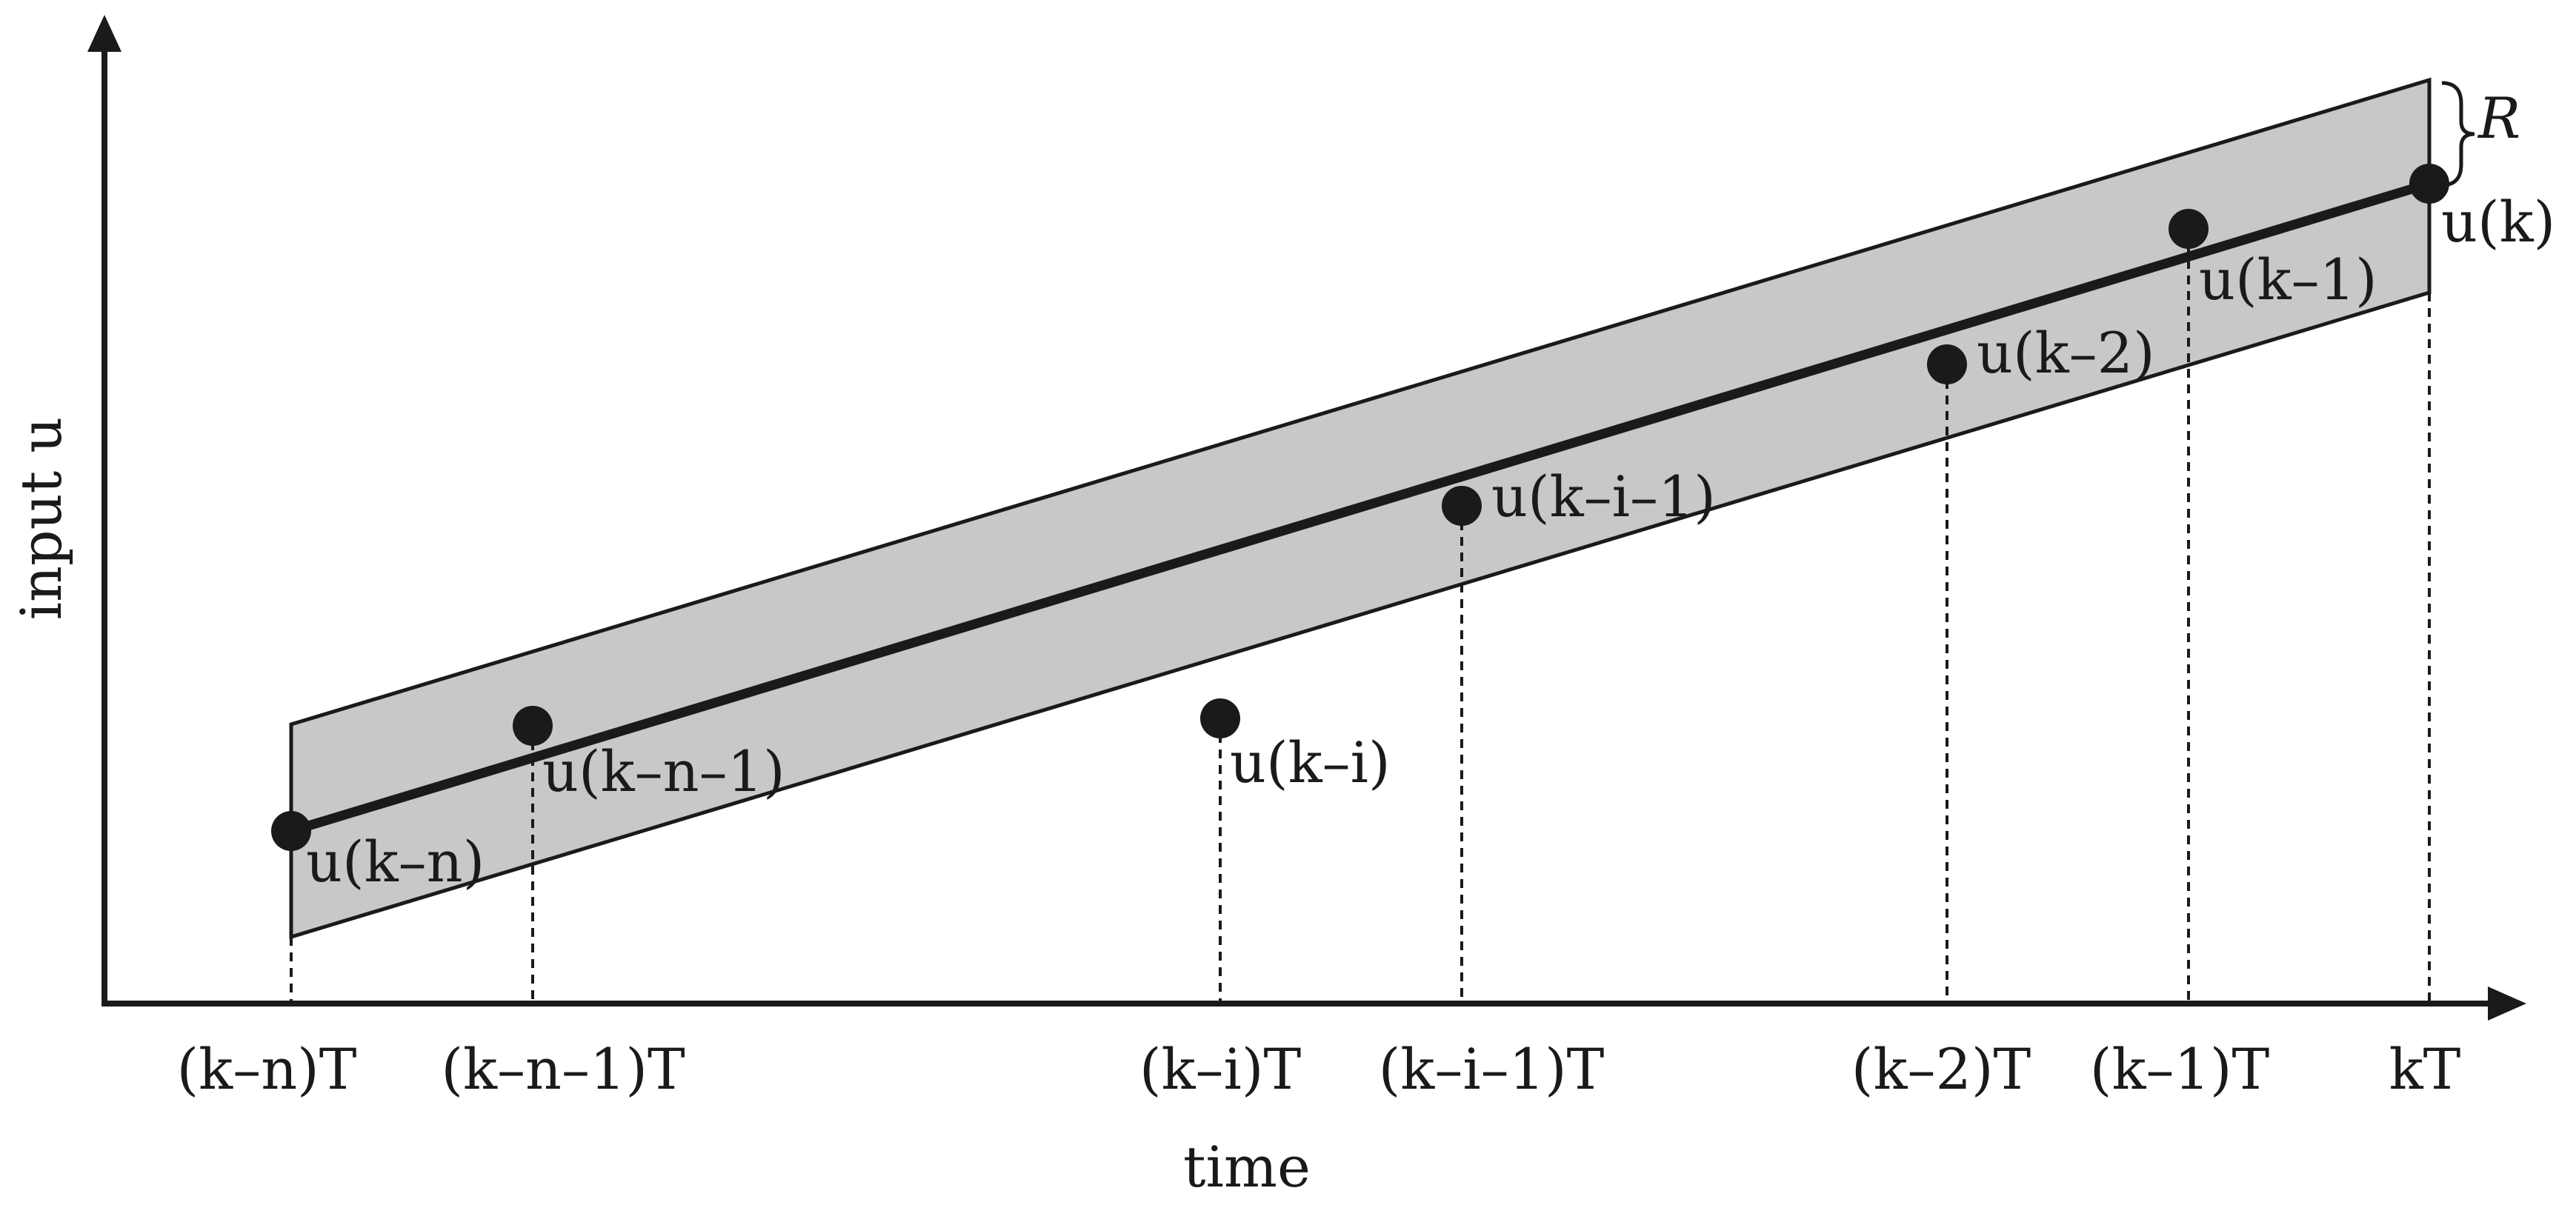  I want to click on point-u-k-n, so click(291, 831).